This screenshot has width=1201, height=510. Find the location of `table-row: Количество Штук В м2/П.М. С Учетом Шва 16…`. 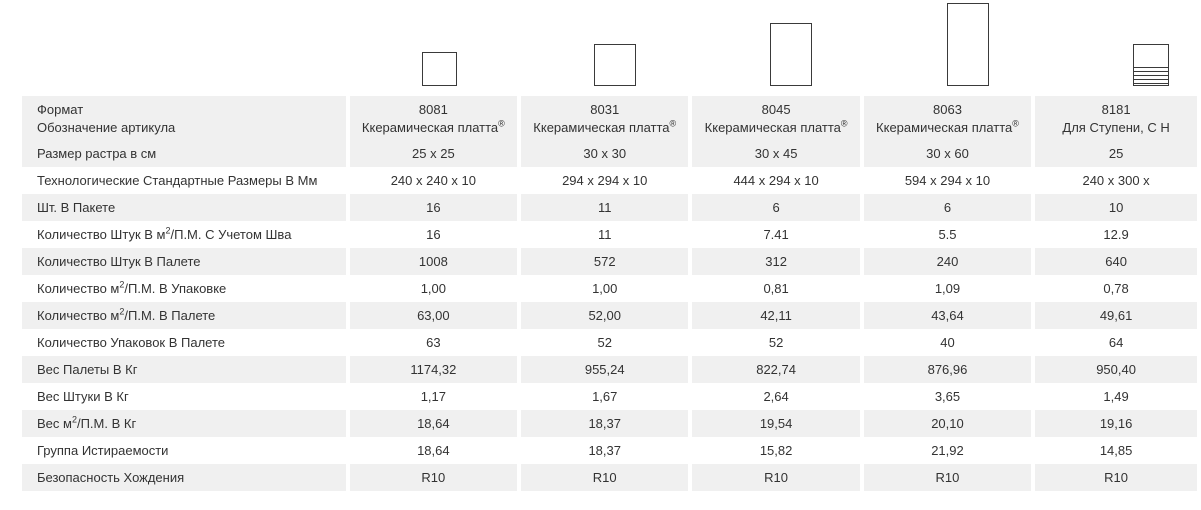

table-row: Количество Штук В м2/П.М. С Учетом Шва 16… is located at coordinates (609, 234).